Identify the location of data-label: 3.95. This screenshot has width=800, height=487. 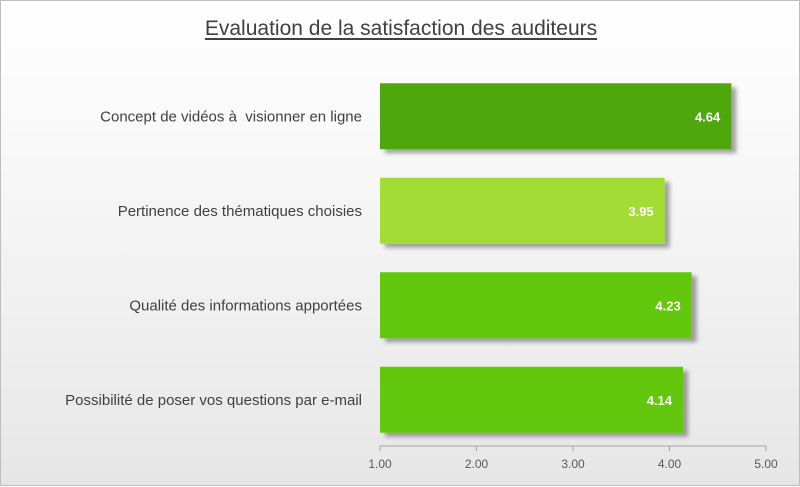
(640, 211).